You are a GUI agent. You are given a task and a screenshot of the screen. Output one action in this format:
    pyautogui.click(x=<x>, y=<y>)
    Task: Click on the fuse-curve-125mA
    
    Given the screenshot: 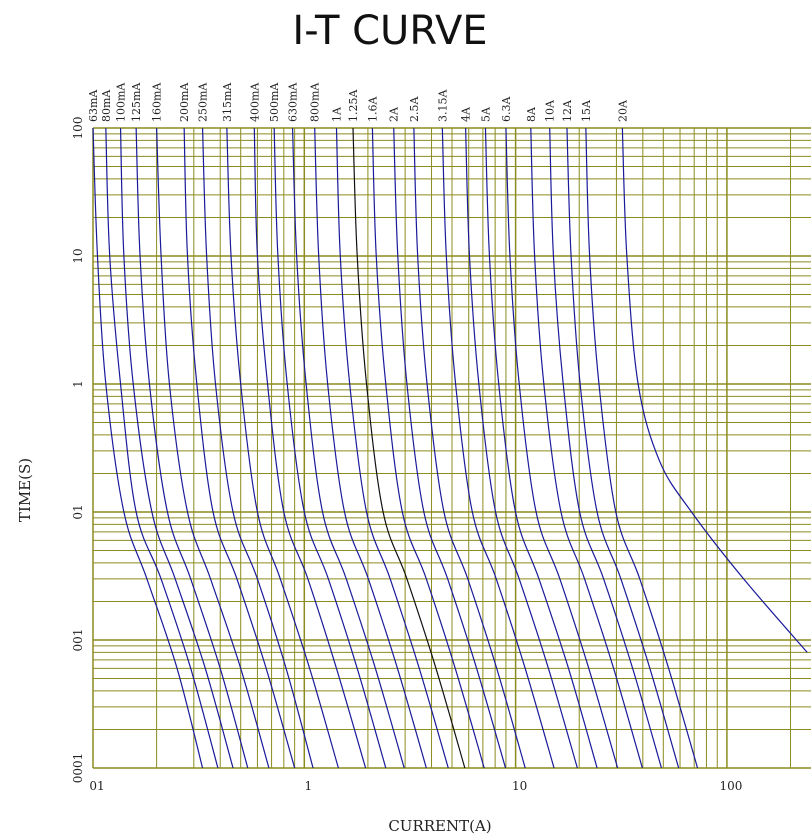 What is the action you would take?
    pyautogui.click(x=192, y=448)
    